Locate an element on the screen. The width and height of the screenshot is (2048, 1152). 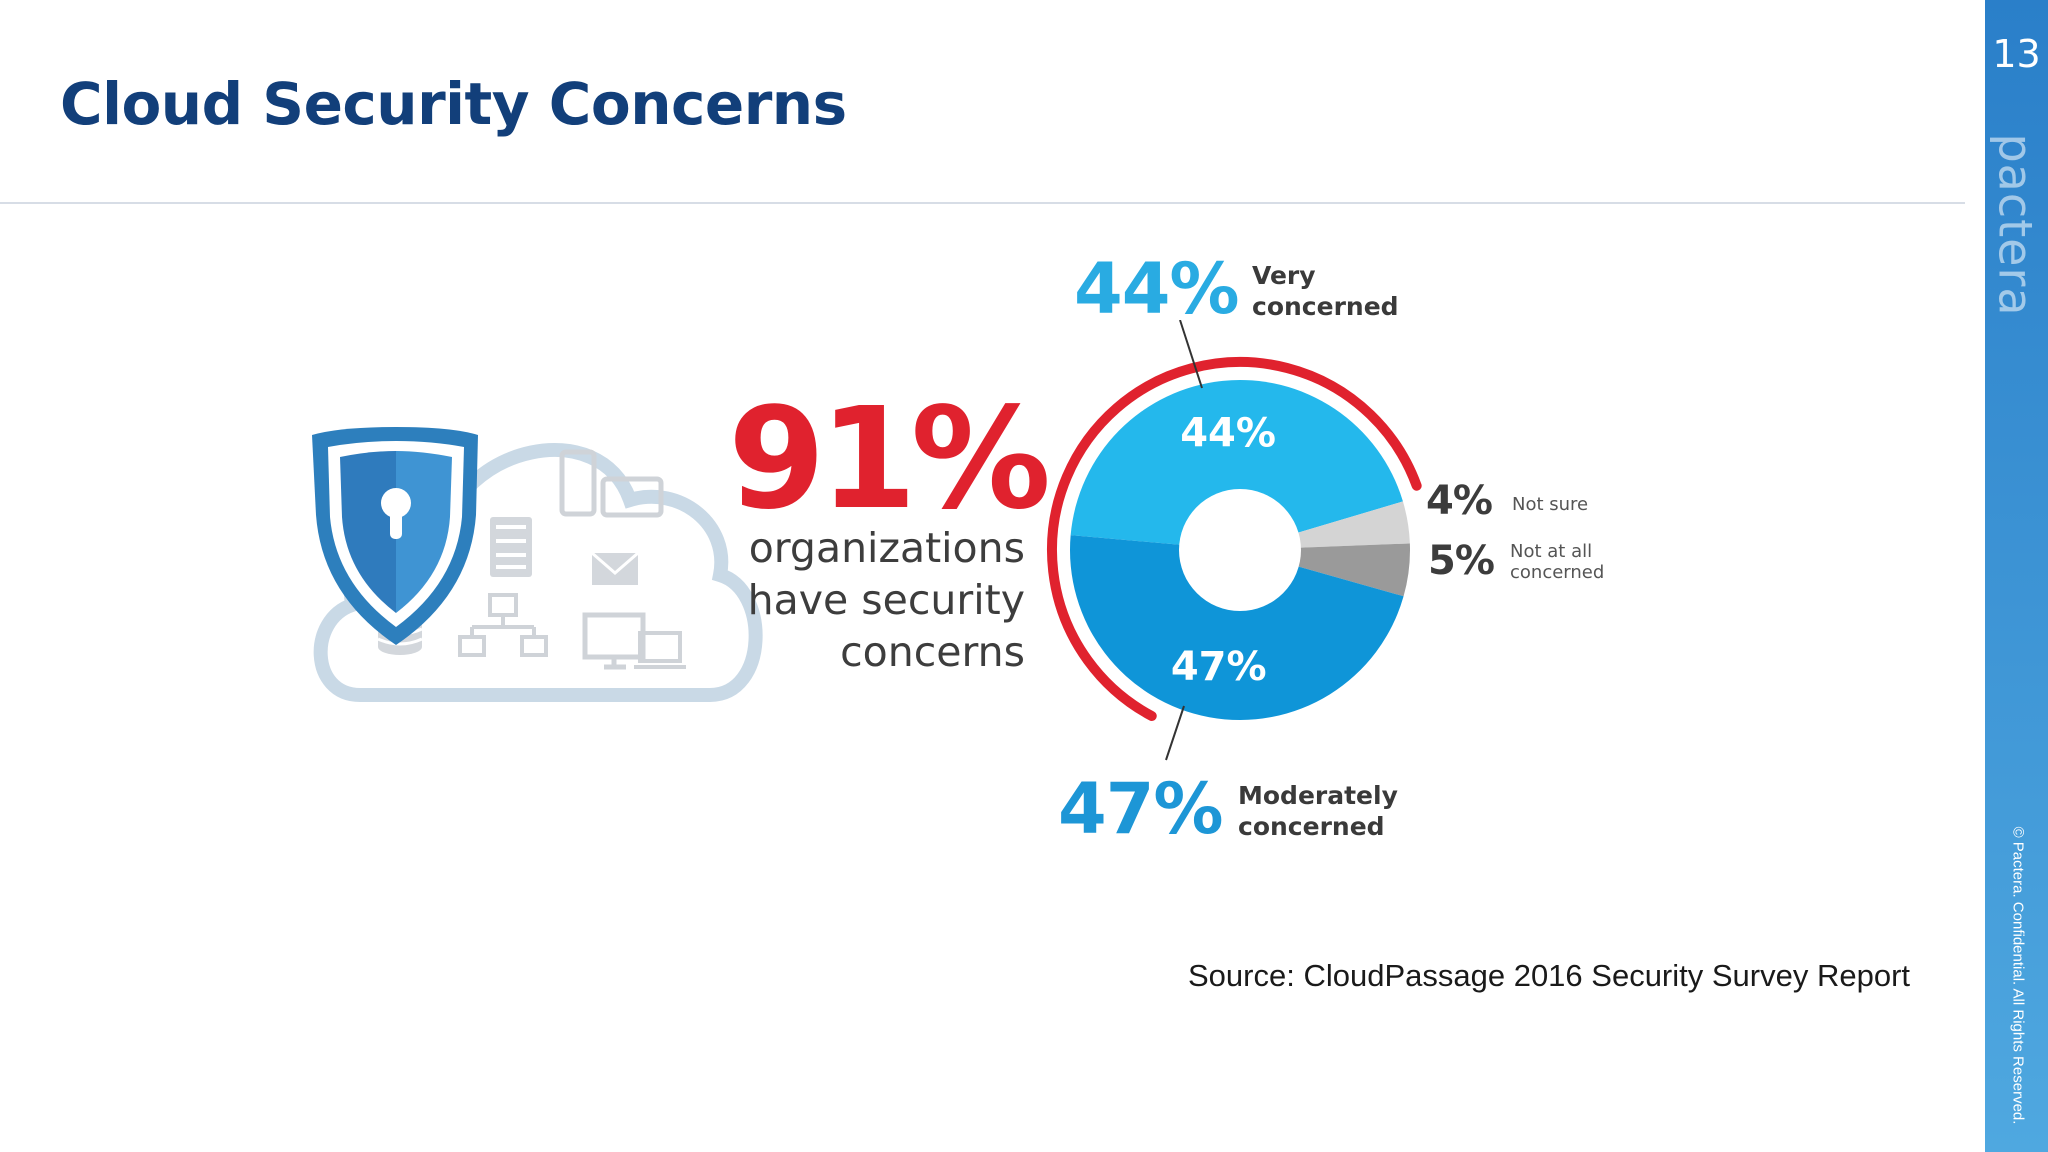
desktop-icon is located at coordinates (614, 641).